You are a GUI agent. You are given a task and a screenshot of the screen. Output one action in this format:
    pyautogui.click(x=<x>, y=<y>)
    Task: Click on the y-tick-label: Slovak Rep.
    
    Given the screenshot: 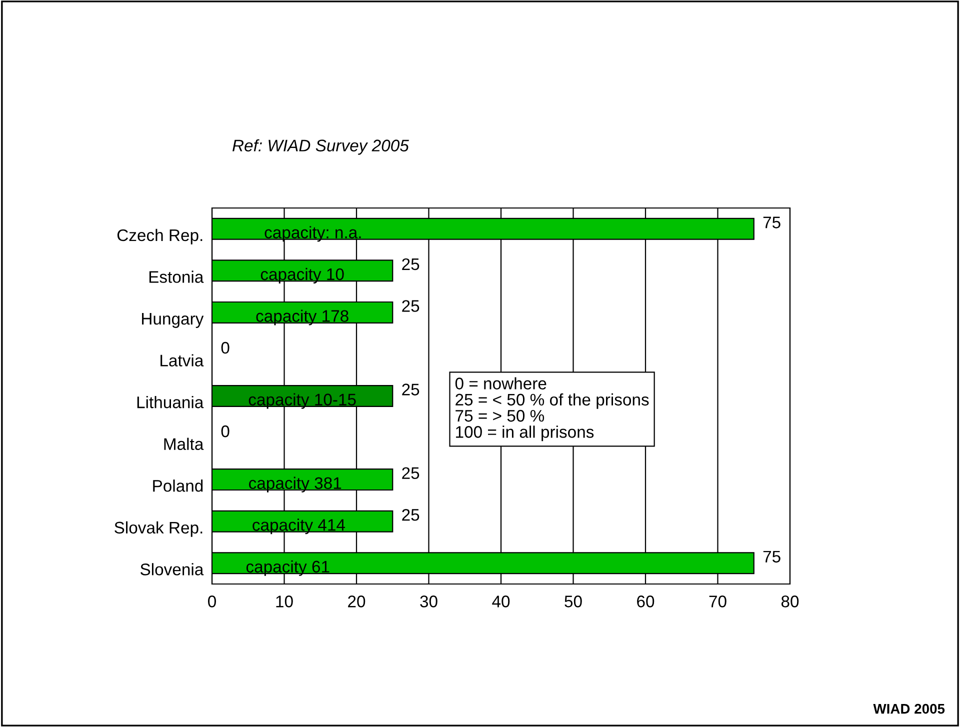 What is the action you would take?
    pyautogui.click(x=158, y=529)
    